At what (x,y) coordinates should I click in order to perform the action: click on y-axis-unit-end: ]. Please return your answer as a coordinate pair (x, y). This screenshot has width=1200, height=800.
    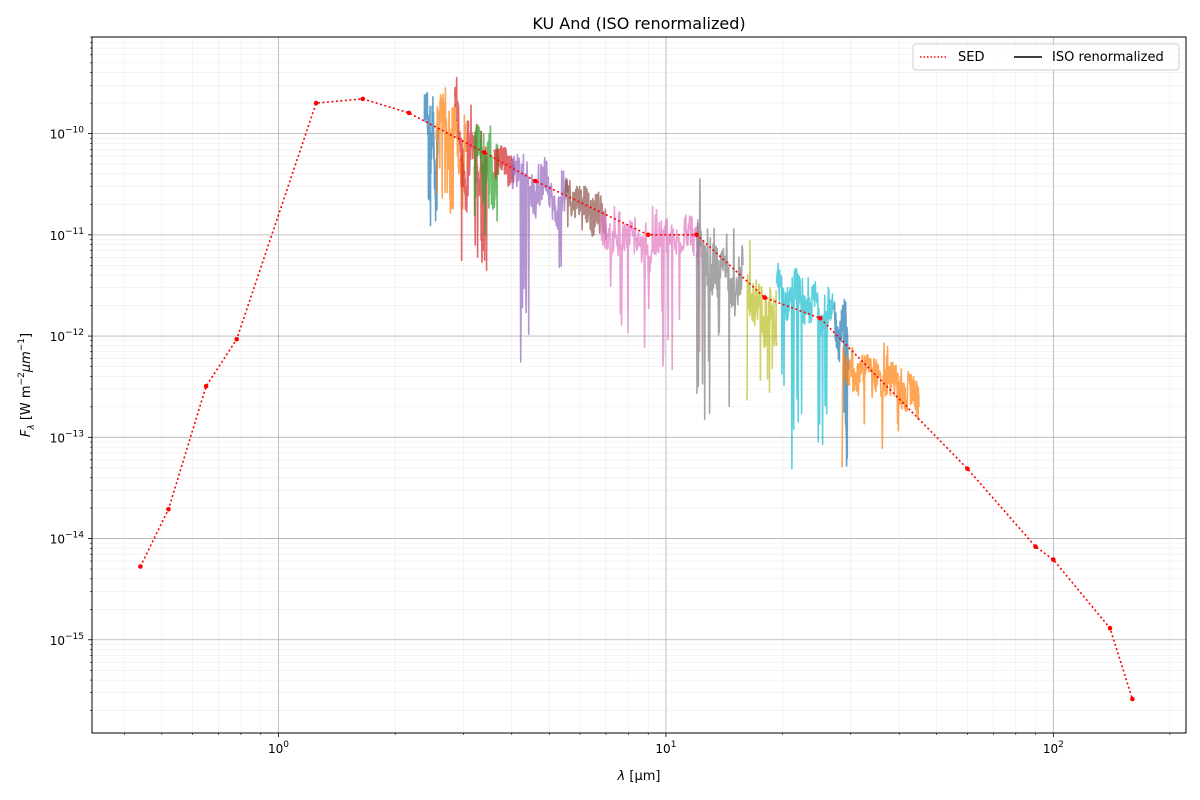
    Looking at the image, I should click on (26, 335).